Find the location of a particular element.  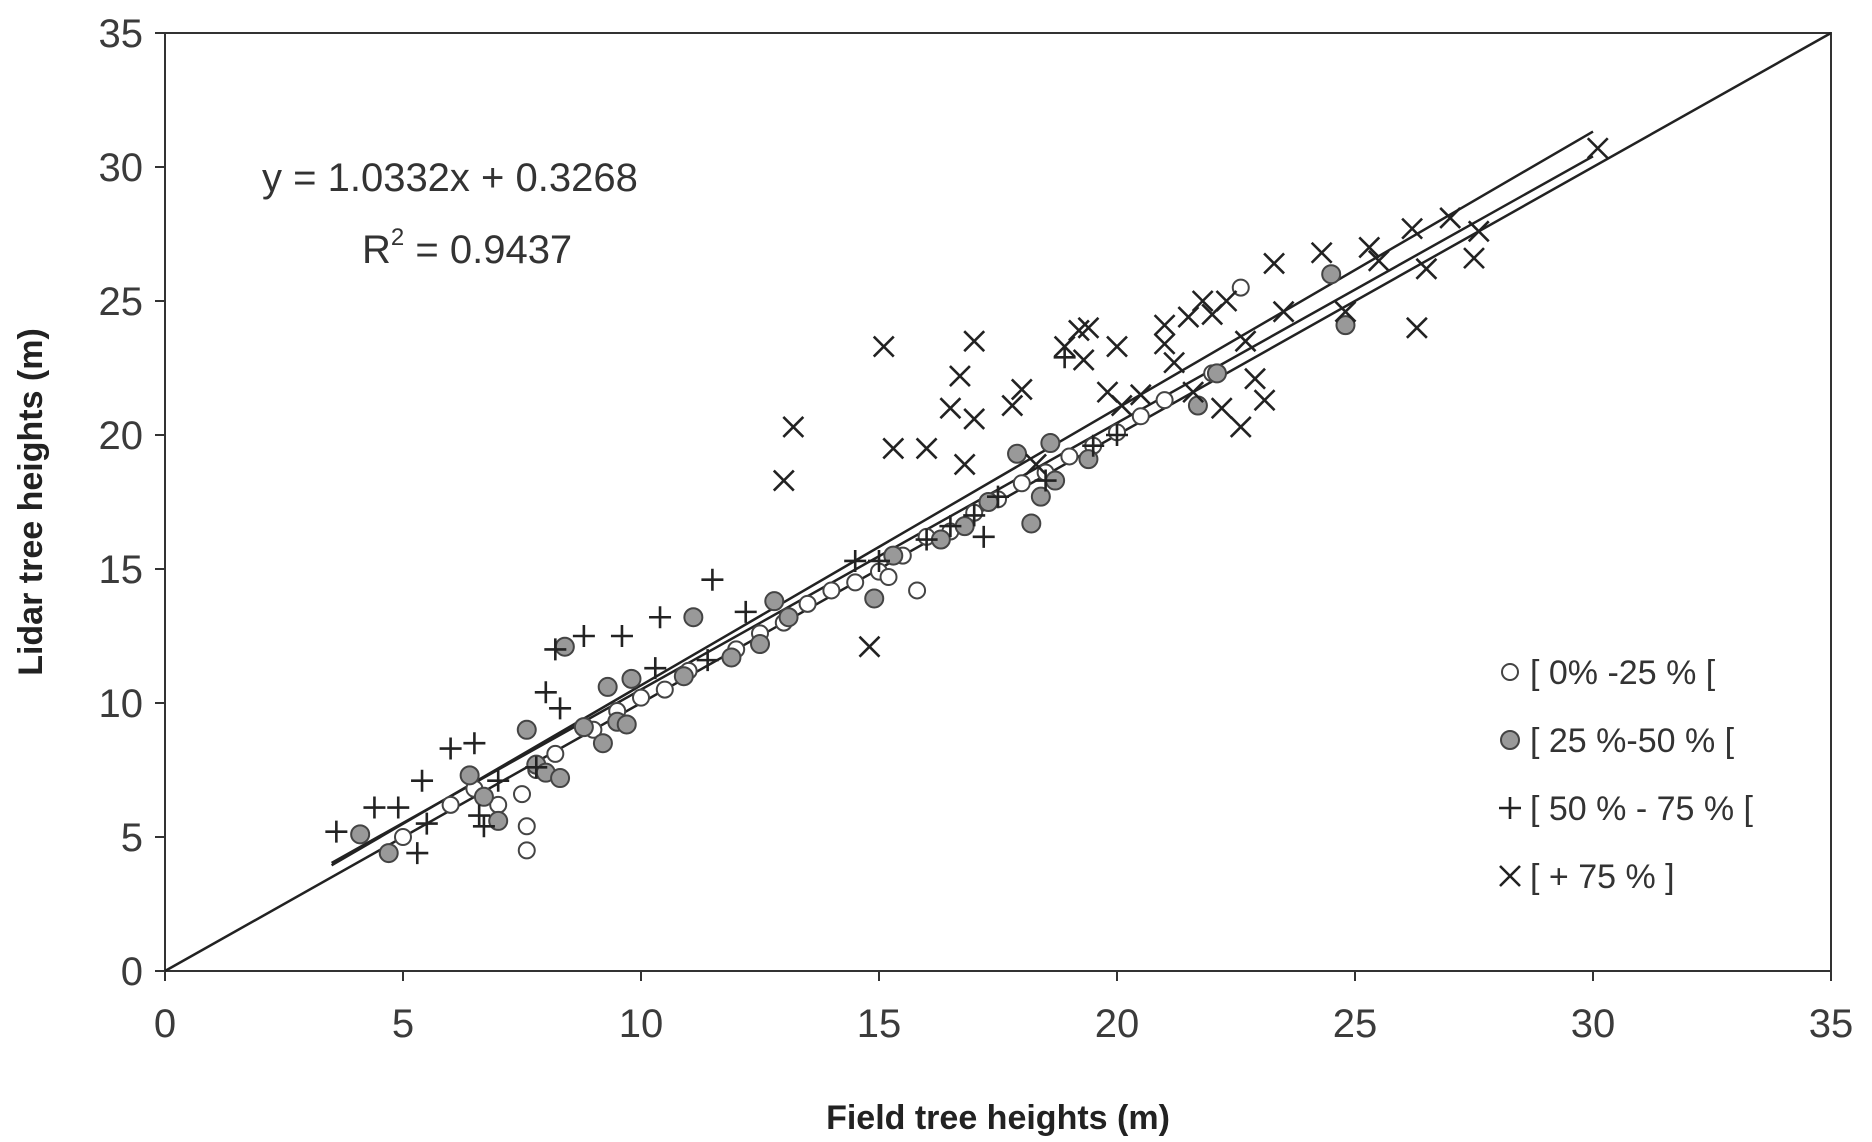

y-tick-label: 25 is located at coordinates (121, 302).